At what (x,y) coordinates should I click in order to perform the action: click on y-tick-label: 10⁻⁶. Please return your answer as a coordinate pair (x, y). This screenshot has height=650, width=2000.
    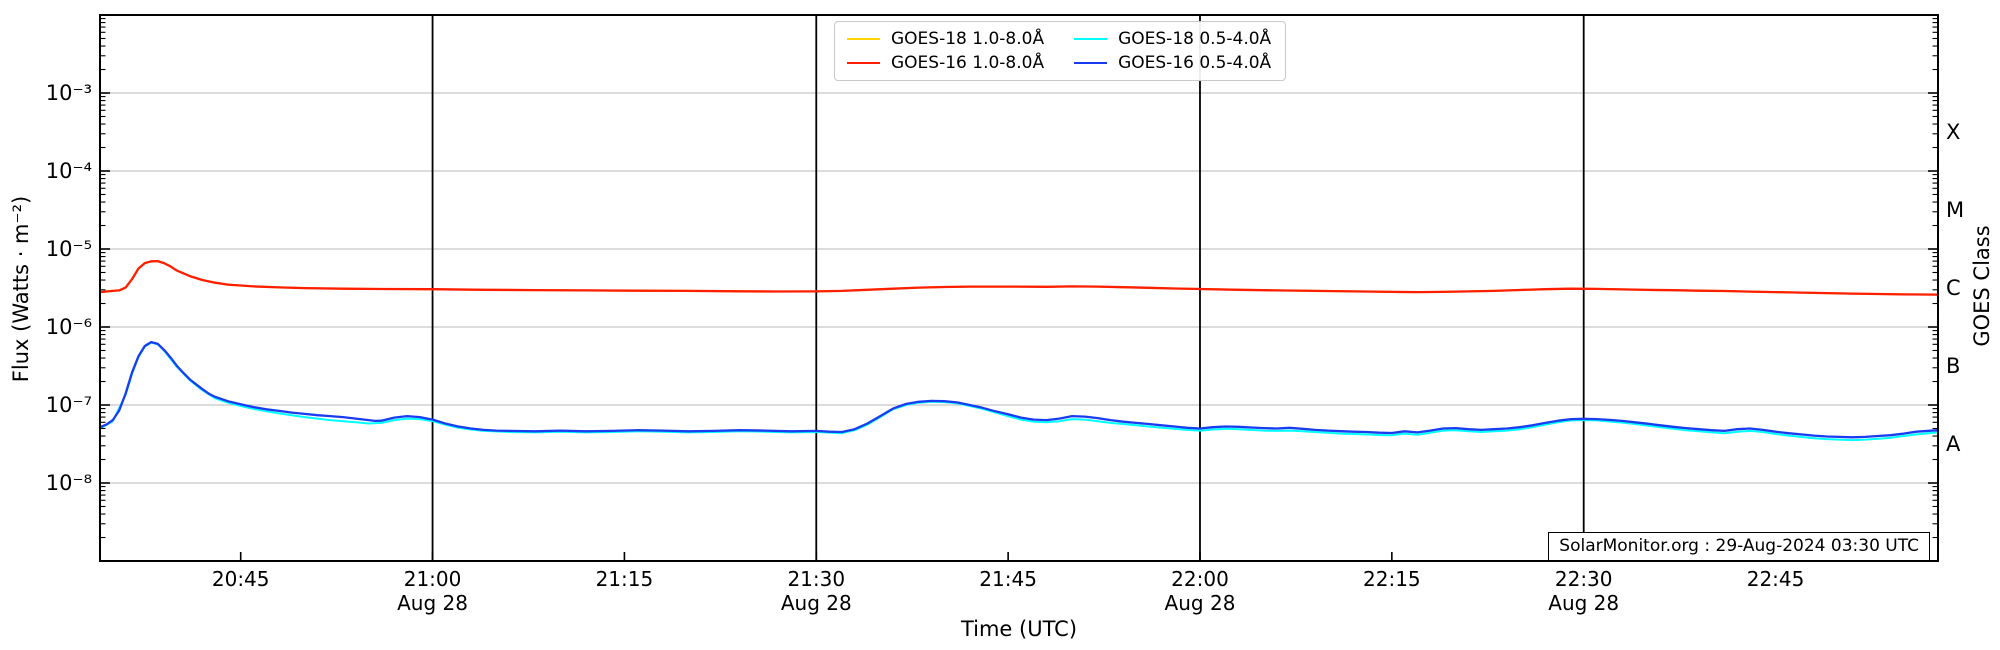
    Looking at the image, I should click on (68, 327).